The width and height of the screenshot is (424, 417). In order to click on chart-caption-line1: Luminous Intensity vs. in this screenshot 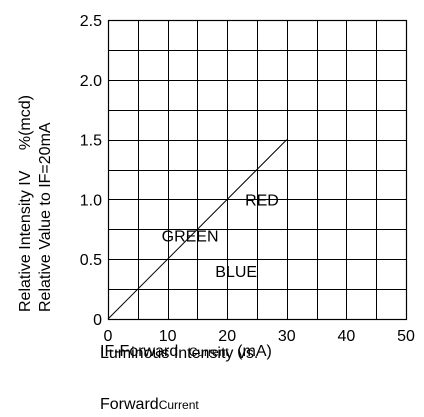, I will do `click(179, 353)`.